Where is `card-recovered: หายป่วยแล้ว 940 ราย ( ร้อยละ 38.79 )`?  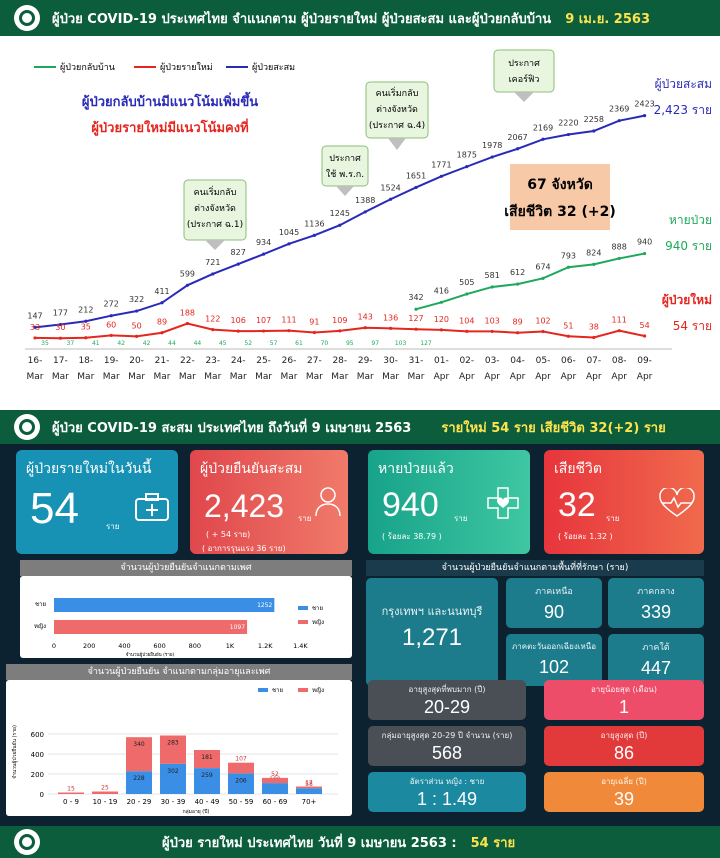 card-recovered: หายป่วยแล้ว 940 ราย ( ร้อยละ 38.79 ) is located at coordinates (449, 502).